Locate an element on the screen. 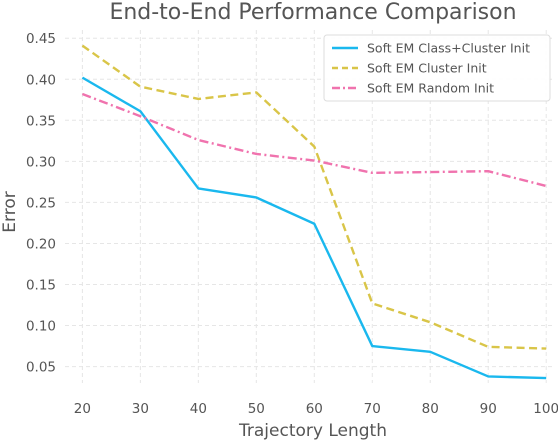 This screenshot has height=440, width=558. y-tick-label: 0.40 is located at coordinates (41, 80).